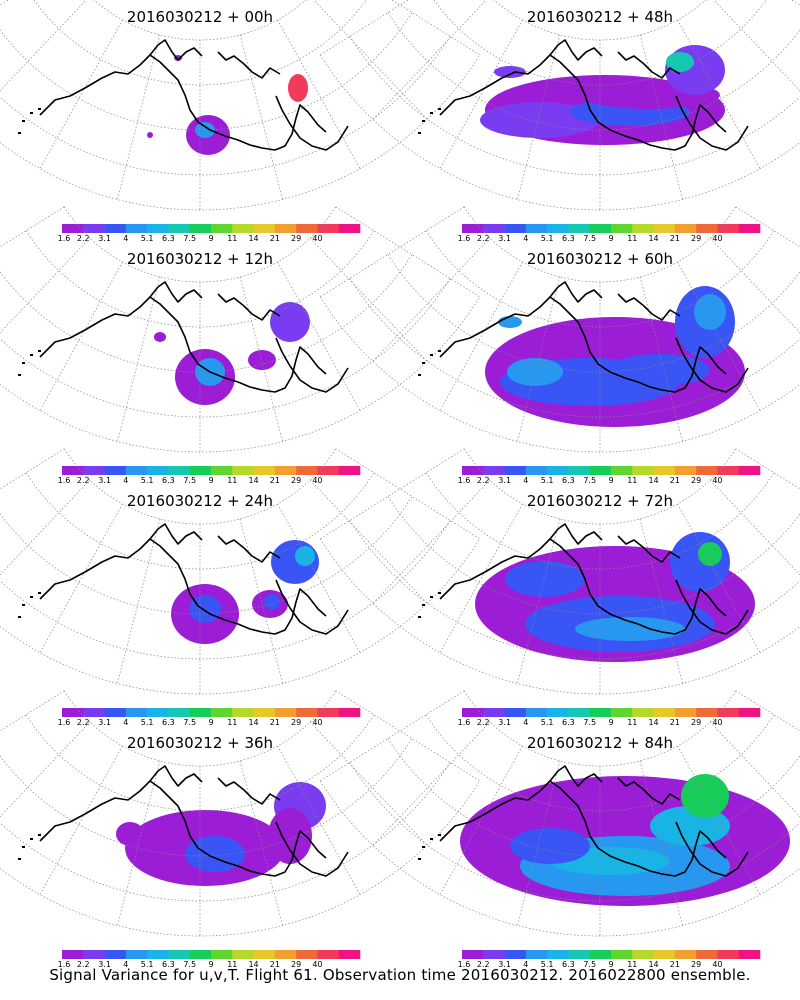 The image size is (800, 1000). Describe the element at coordinates (568, 964) in the screenshot. I see `colorbar-tick-label: 6.3` at that location.